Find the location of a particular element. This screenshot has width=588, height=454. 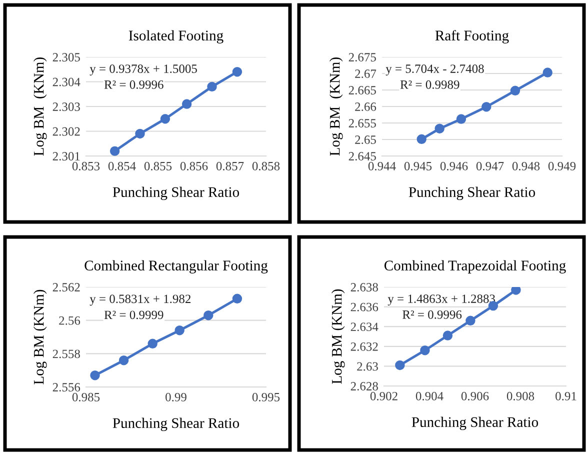

x-tick-label: 0.947 is located at coordinates (490, 166).